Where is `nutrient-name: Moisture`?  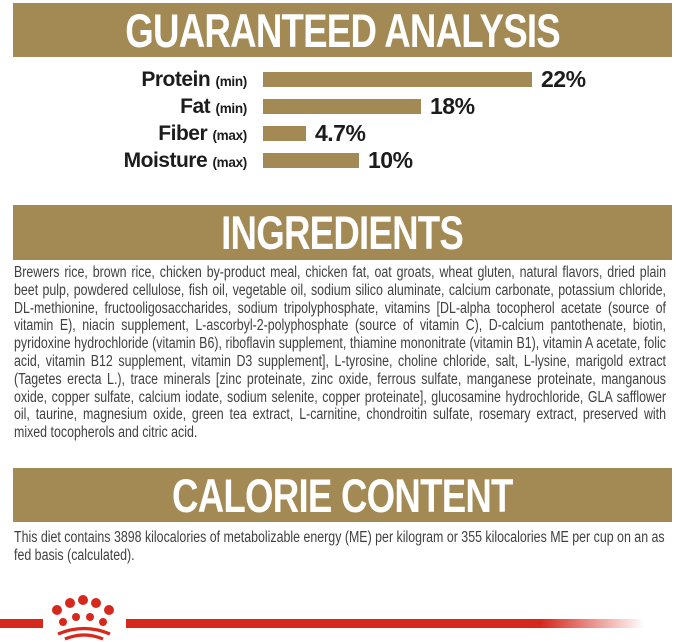 nutrient-name: Moisture is located at coordinates (168, 160).